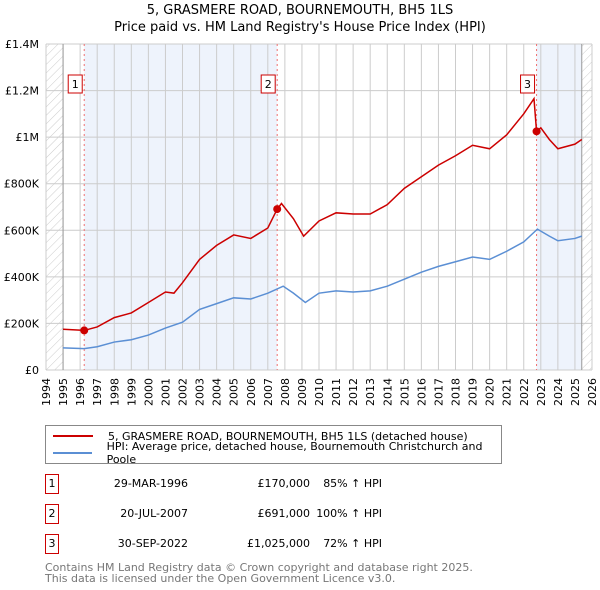 The height and width of the screenshot is (590, 600). Describe the element at coordinates (387, 392) in the screenshot. I see `x-tick-label: 2014` at that location.